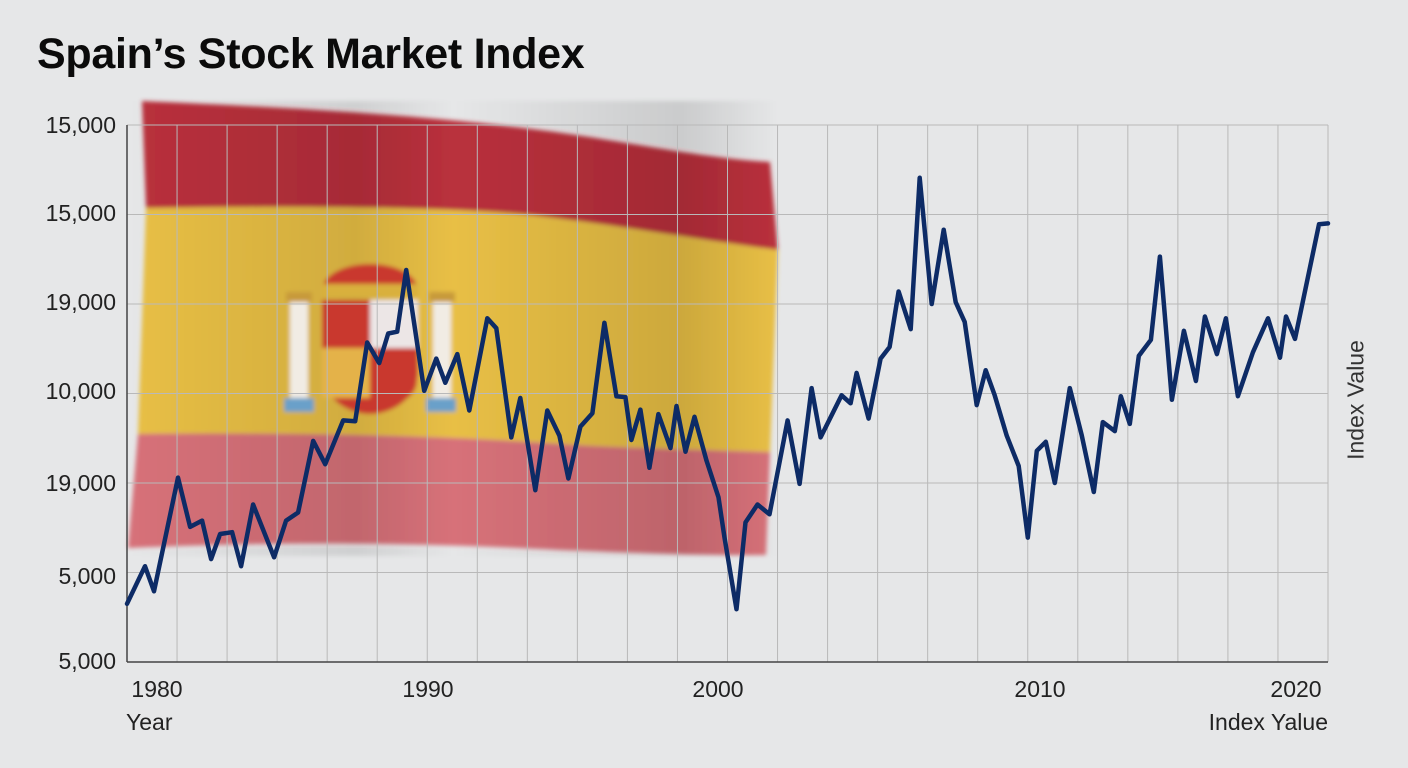 The image size is (1408, 768). I want to click on x-tick-label: 1980, so click(157, 689).